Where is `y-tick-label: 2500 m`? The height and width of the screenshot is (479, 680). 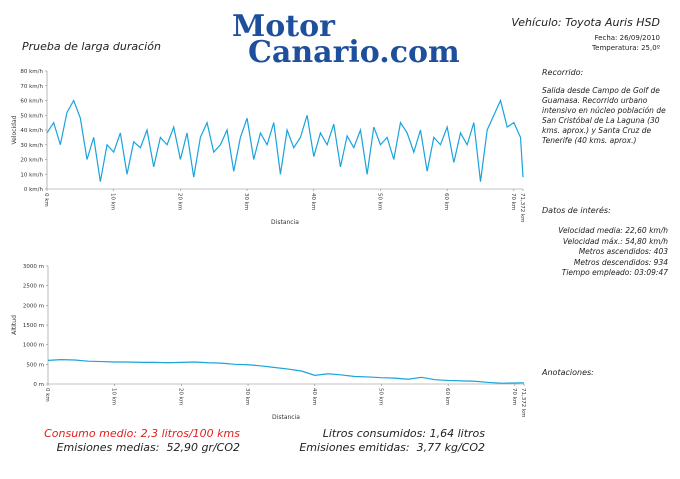 y-tick-label: 2500 m is located at coordinates (33, 287).